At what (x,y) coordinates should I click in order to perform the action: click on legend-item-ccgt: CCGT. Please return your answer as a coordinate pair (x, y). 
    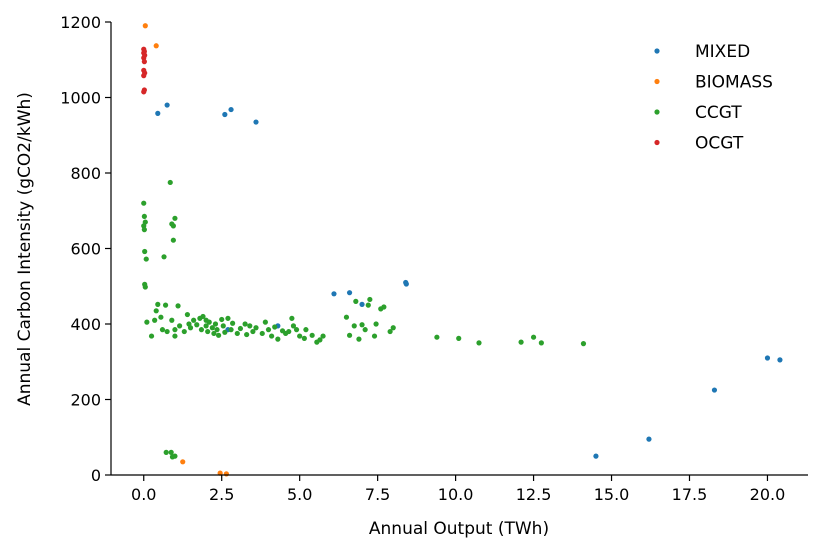
    Looking at the image, I should click on (698, 113).